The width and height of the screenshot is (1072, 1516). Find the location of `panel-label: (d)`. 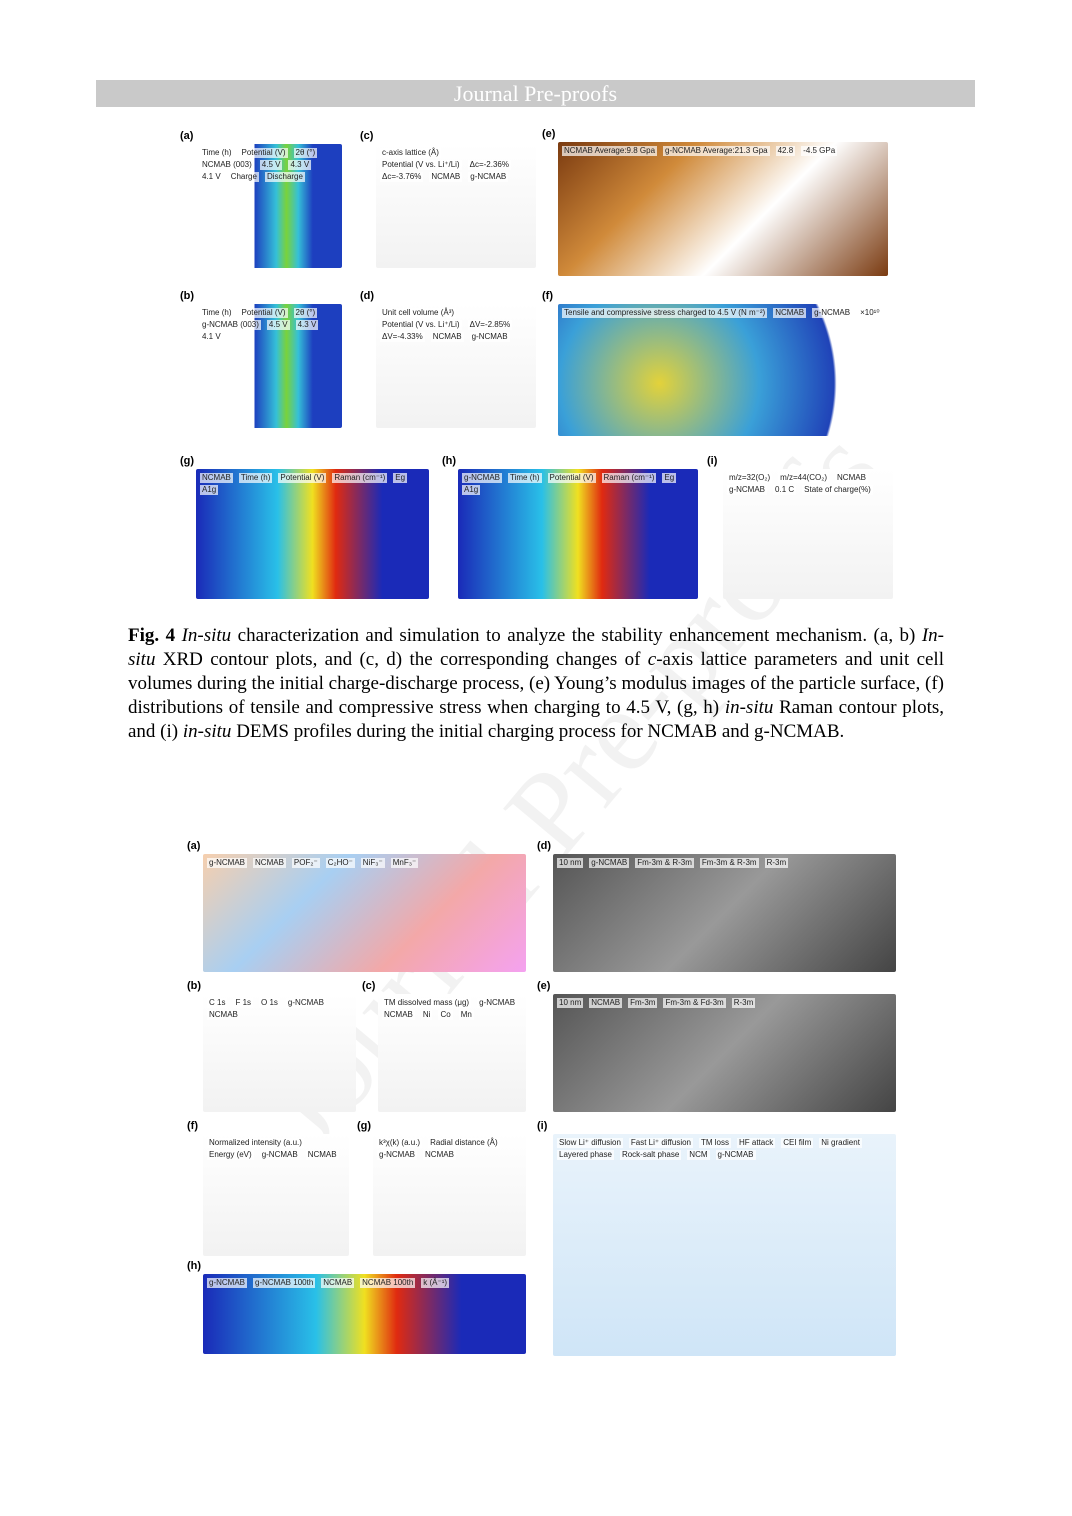

panel-label: (d) is located at coordinates (544, 846).